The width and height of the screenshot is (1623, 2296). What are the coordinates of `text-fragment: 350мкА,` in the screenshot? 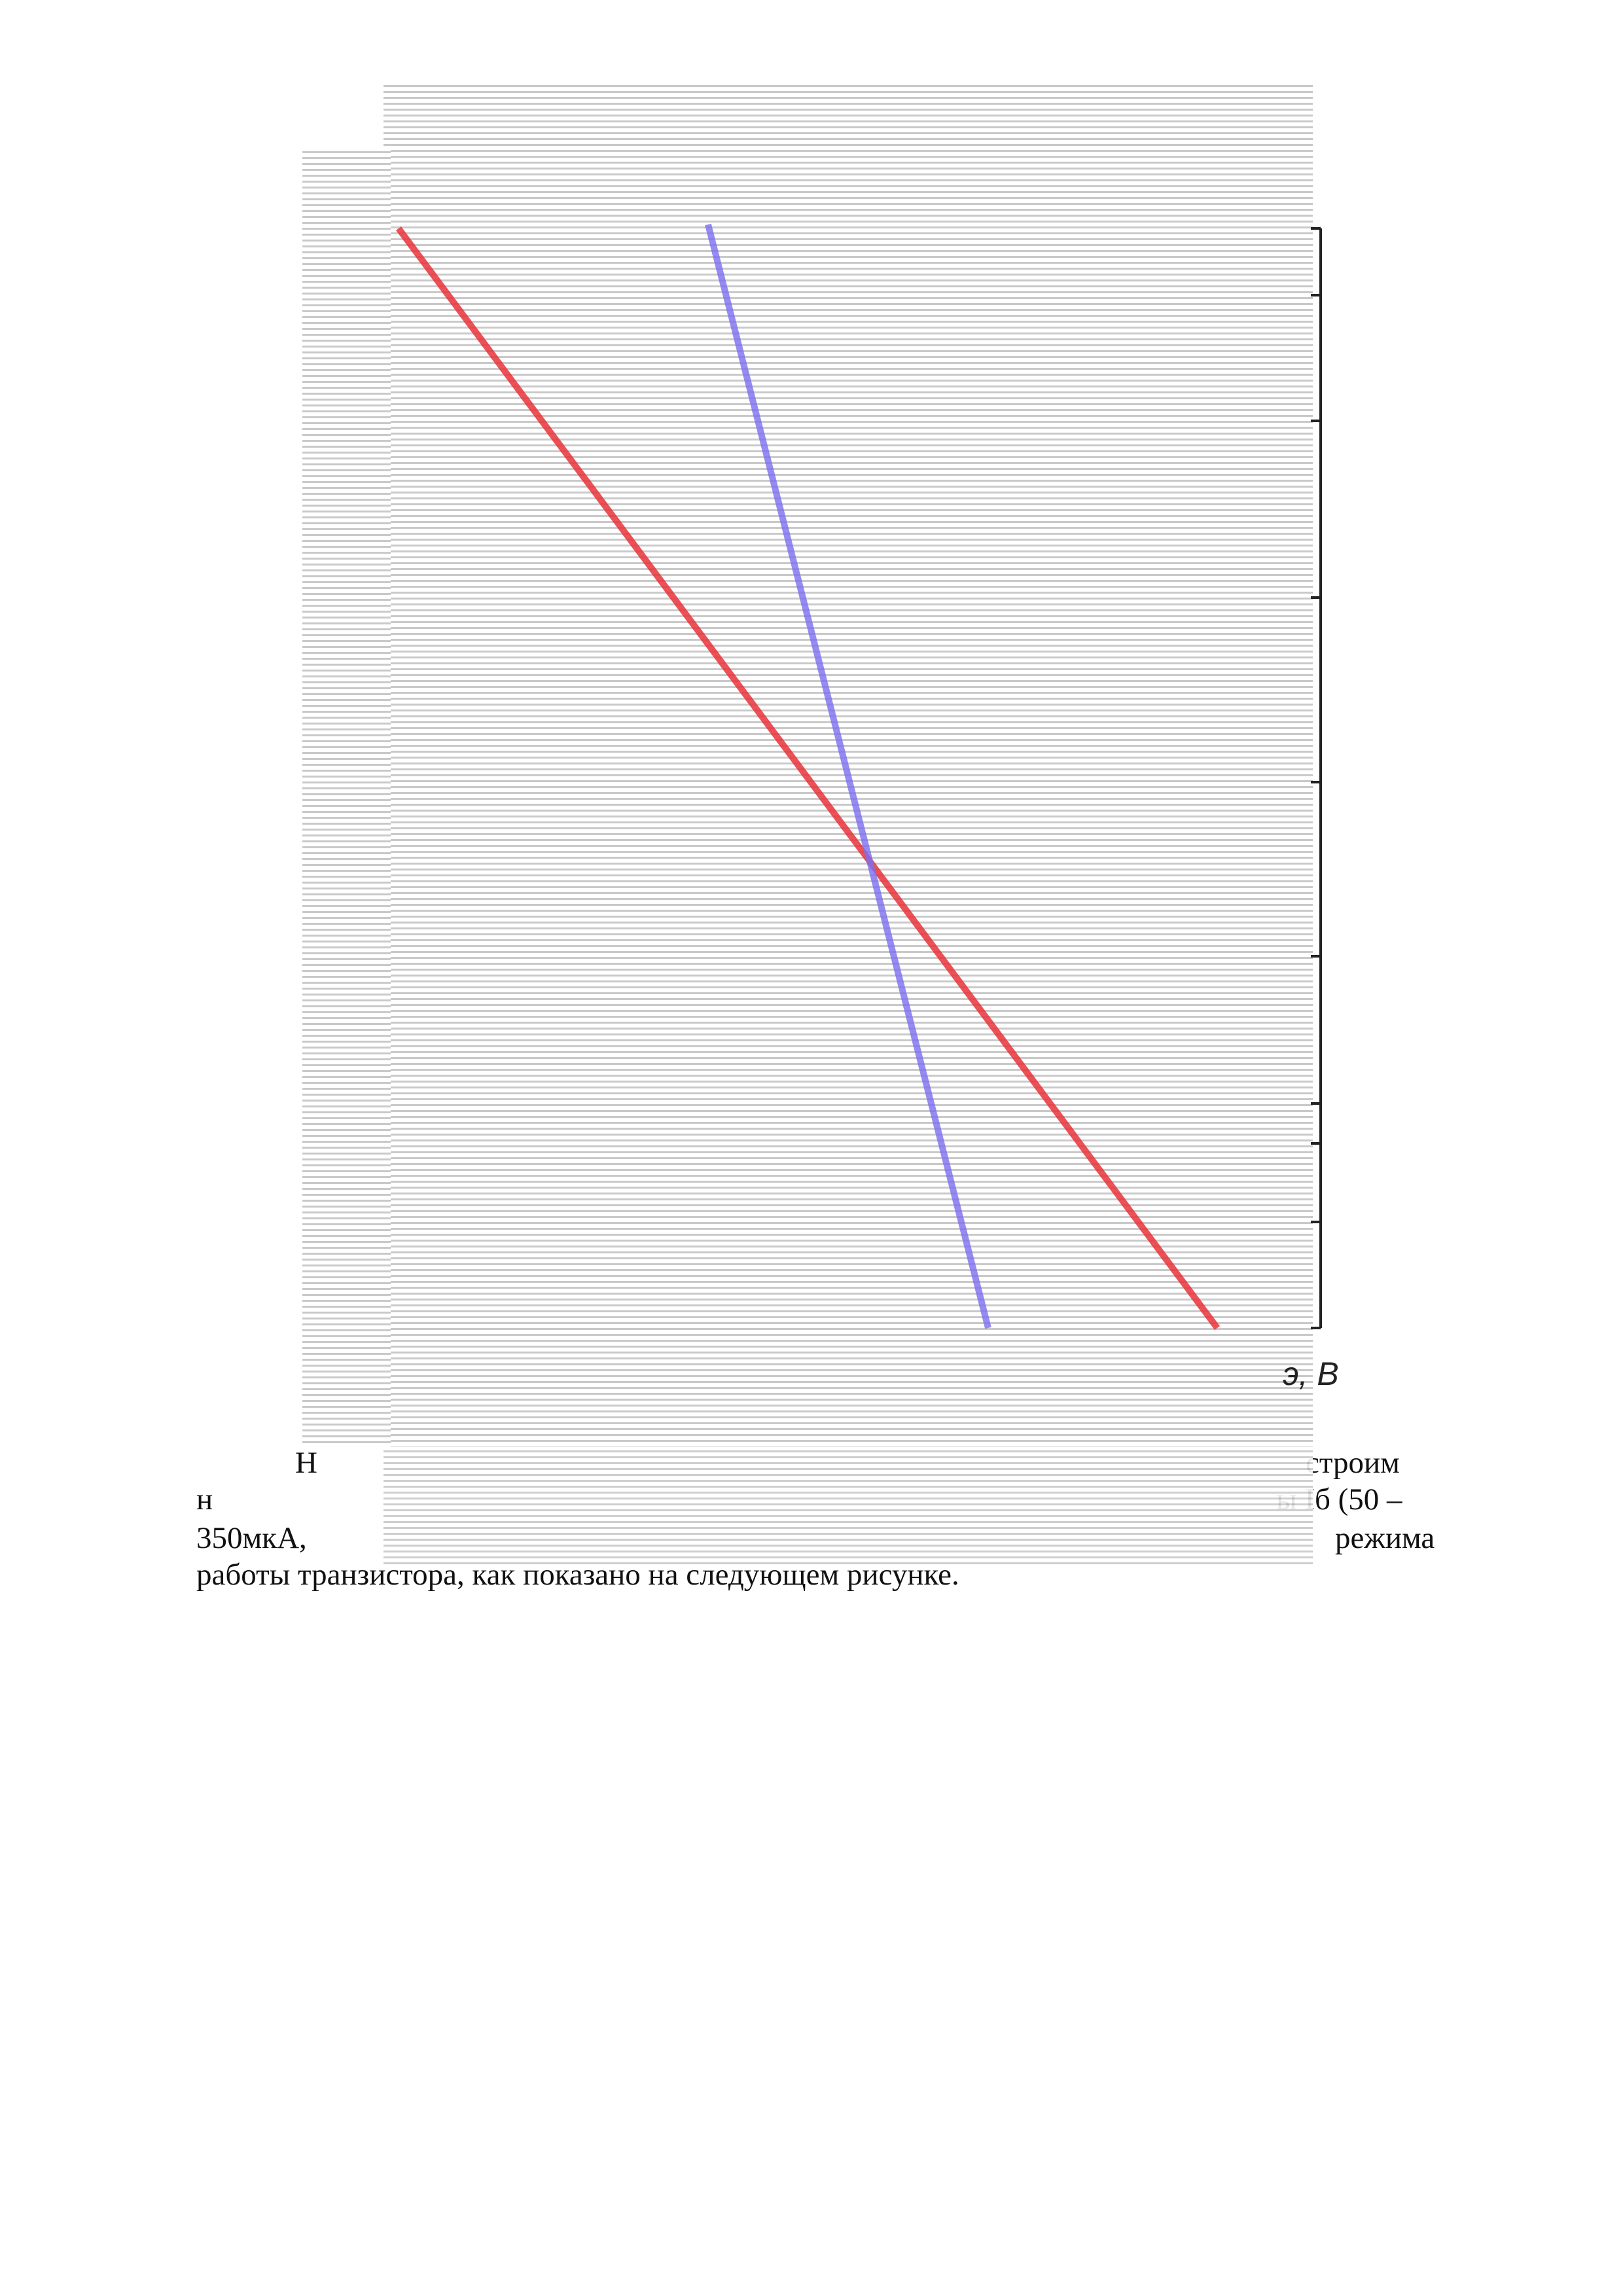 It's located at (252, 1538).